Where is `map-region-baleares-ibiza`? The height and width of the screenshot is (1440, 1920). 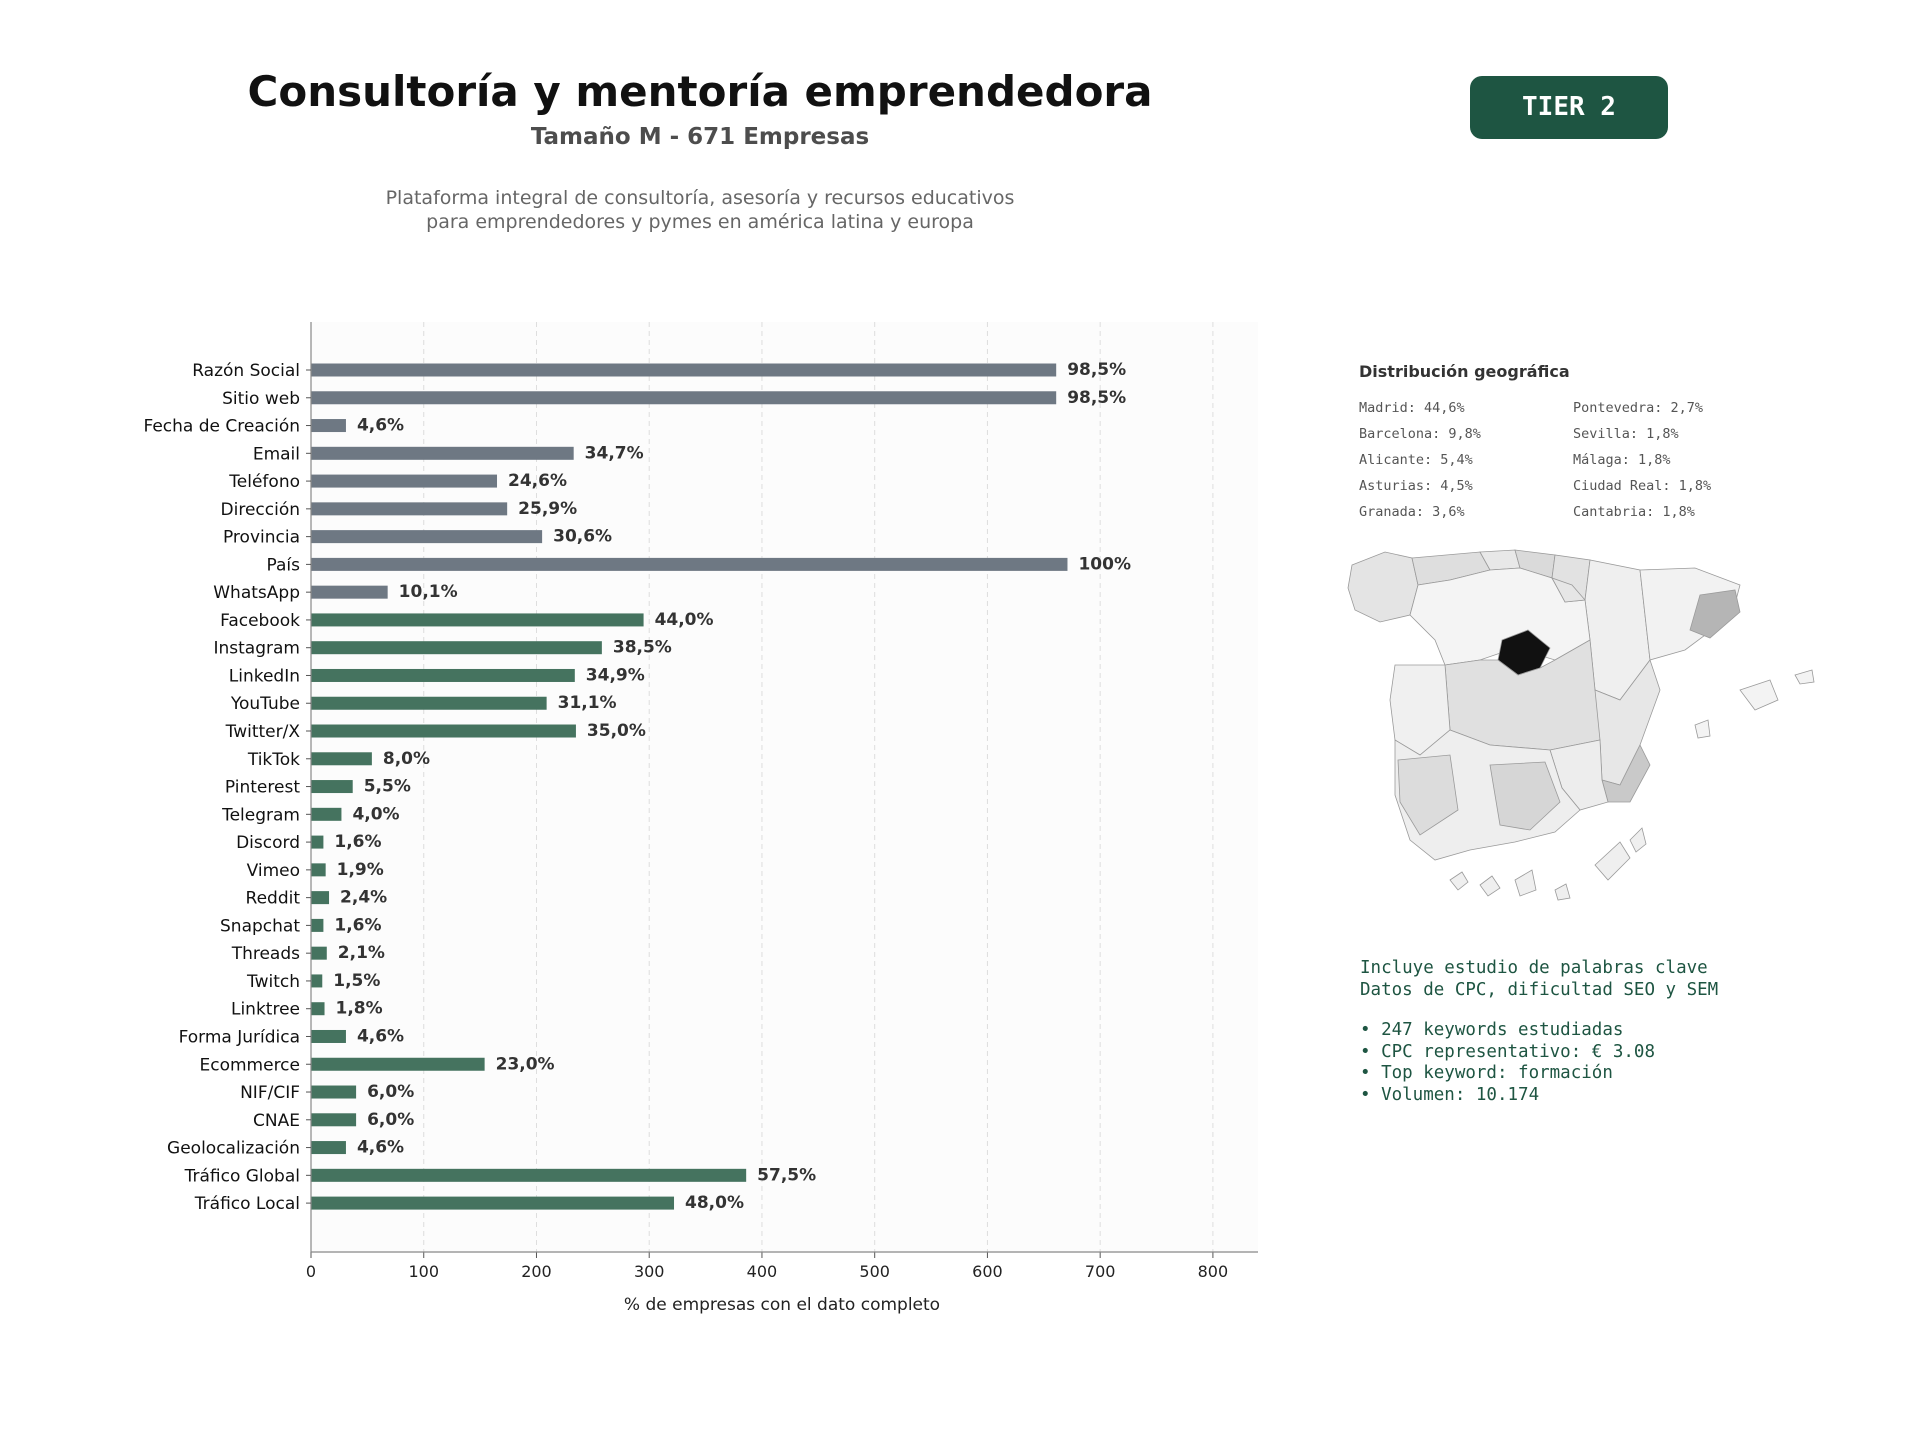 map-region-baleares-ibiza is located at coordinates (1702, 729).